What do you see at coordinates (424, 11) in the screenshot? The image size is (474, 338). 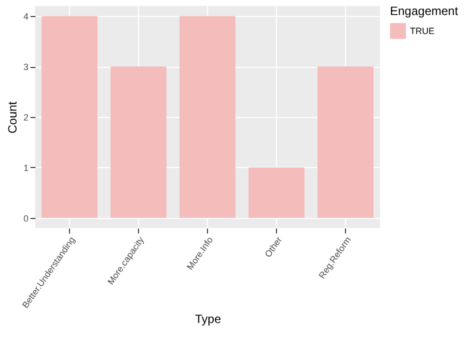 I see `legend-title: Engagement` at bounding box center [424, 11].